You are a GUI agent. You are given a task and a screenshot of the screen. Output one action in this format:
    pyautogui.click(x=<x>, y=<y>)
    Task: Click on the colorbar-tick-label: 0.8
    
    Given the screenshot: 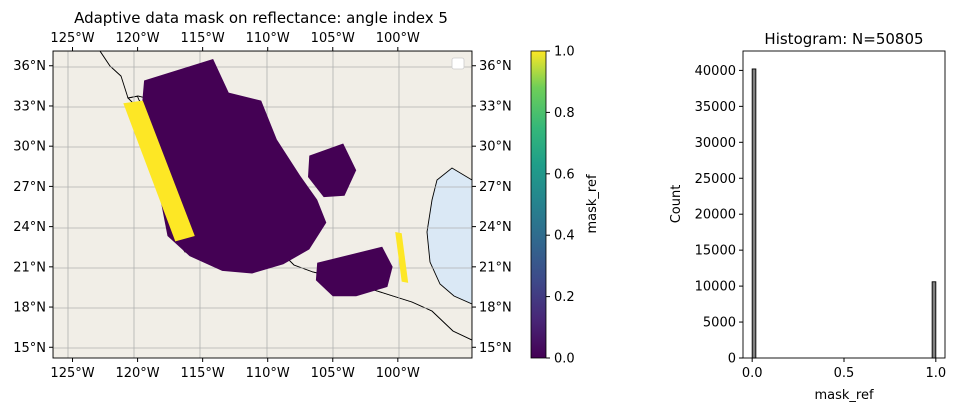 What is the action you would take?
    pyautogui.click(x=564, y=113)
    